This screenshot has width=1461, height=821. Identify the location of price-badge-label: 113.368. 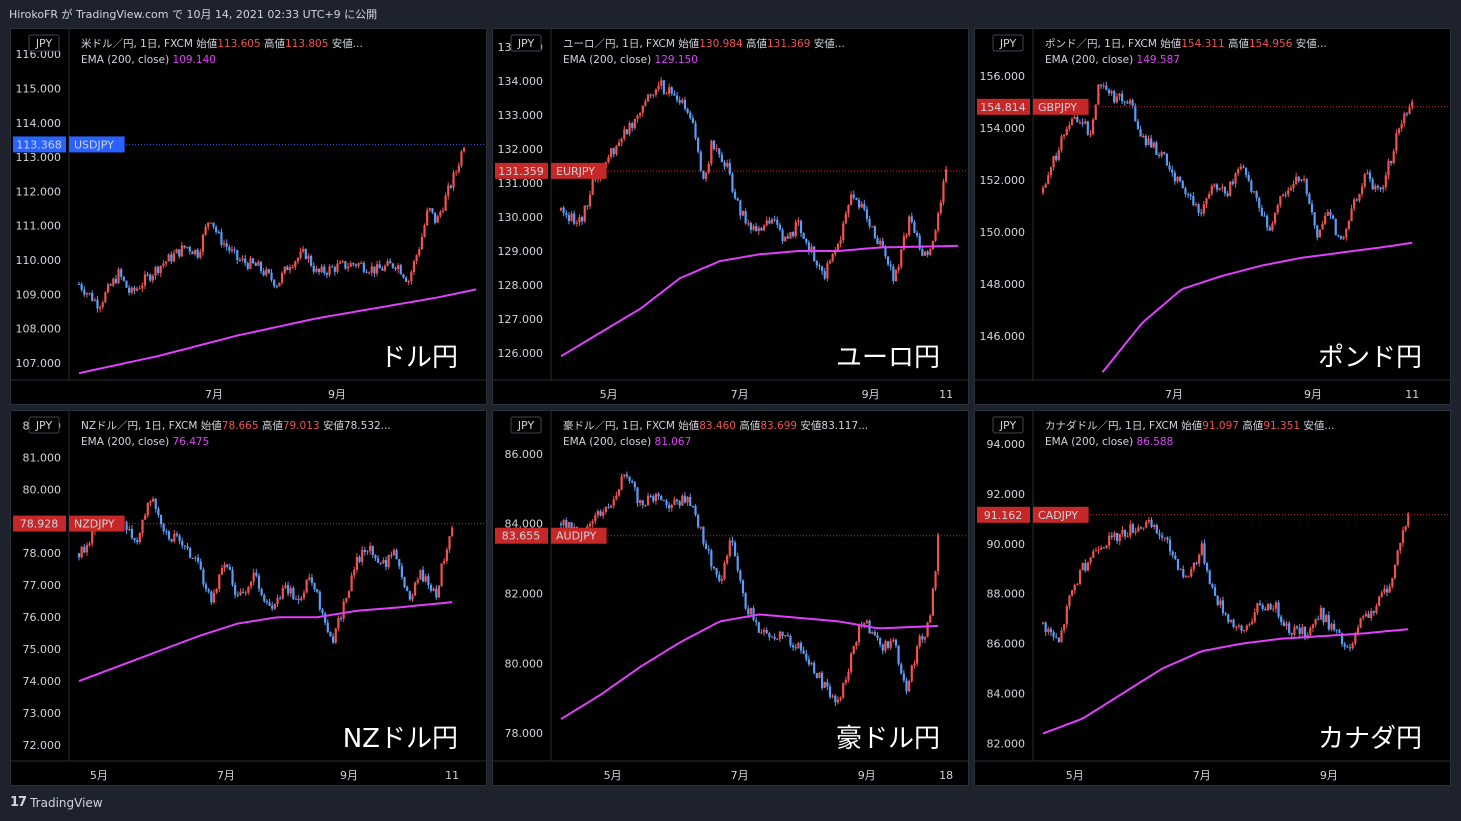
(39, 144).